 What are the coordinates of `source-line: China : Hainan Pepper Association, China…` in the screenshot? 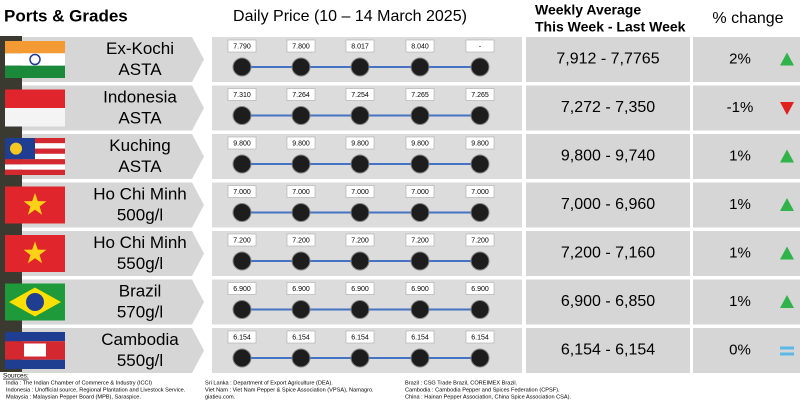 It's located at (488, 397).